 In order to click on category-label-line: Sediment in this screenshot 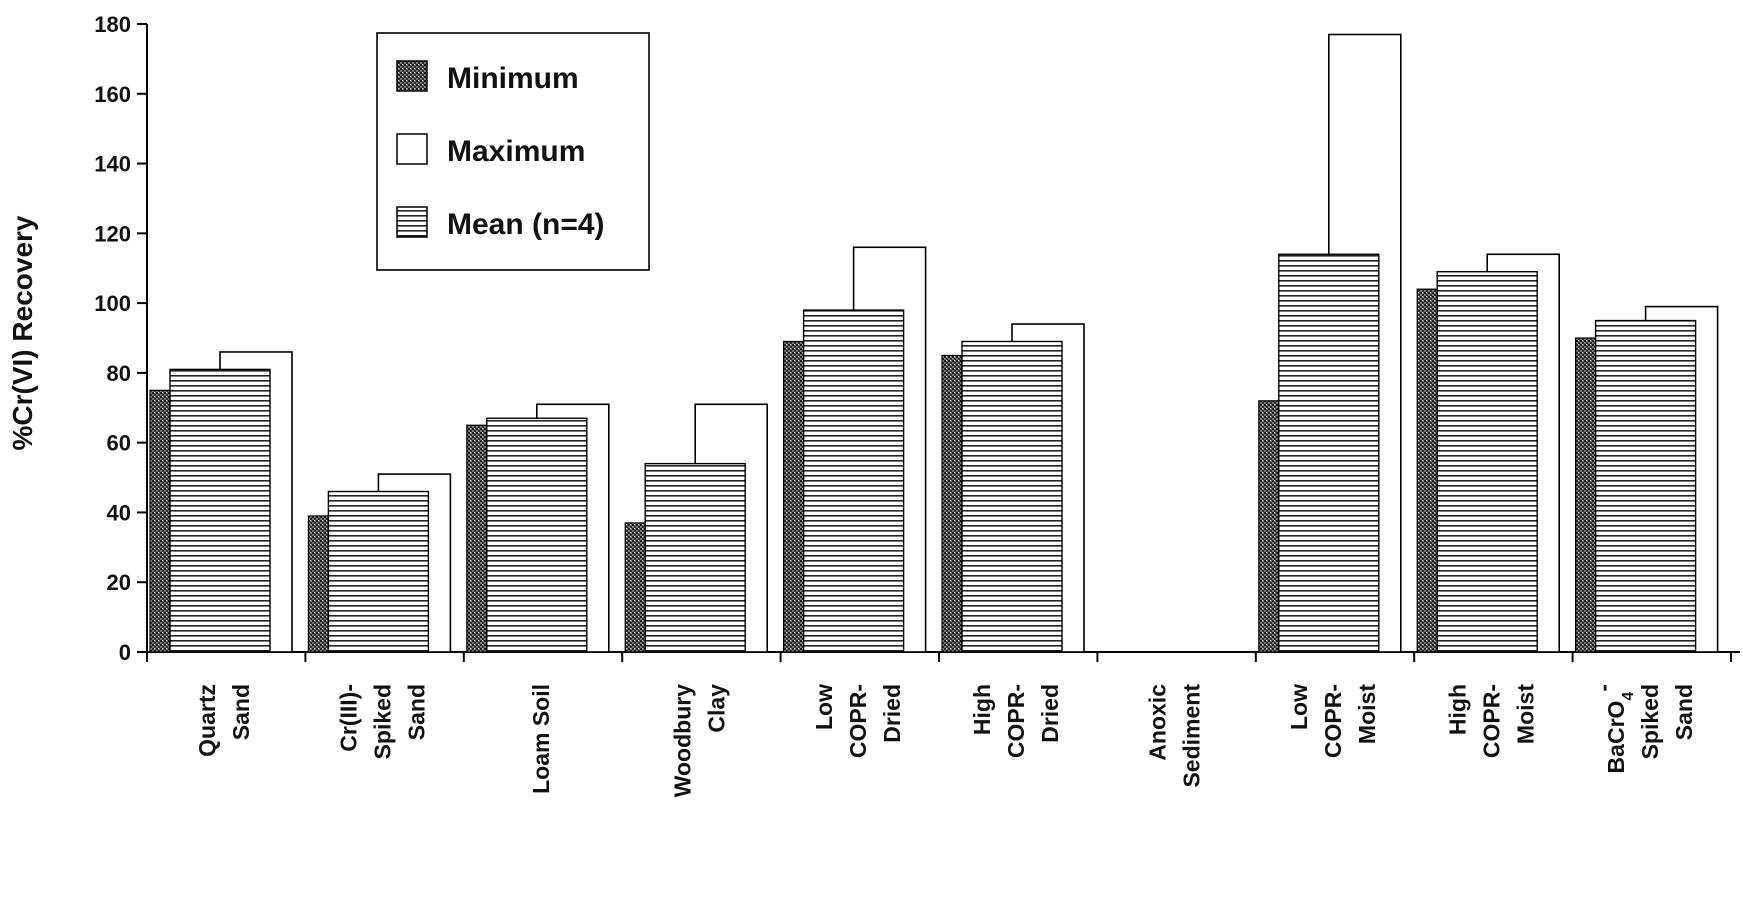, I will do `click(1192, 736)`.